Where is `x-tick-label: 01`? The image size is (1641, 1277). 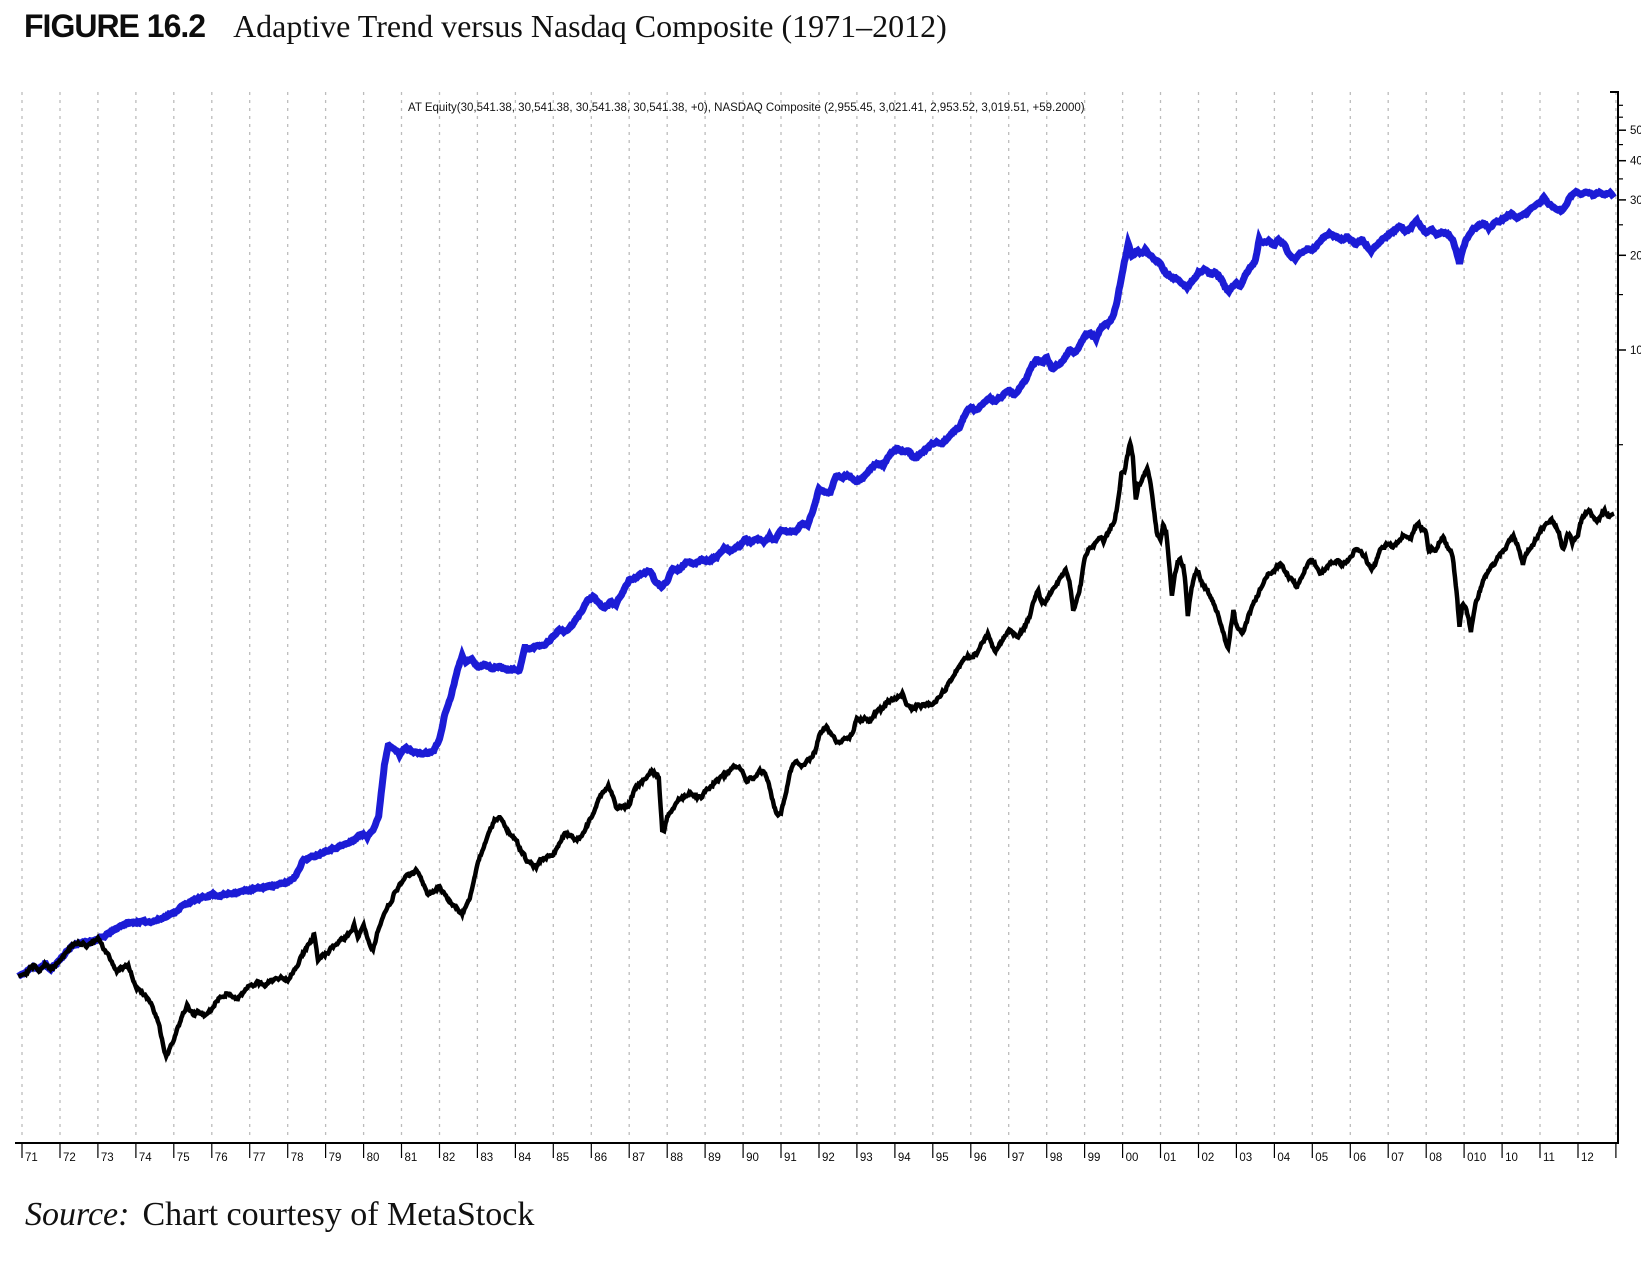
x-tick-label: 01 is located at coordinates (1170, 1158).